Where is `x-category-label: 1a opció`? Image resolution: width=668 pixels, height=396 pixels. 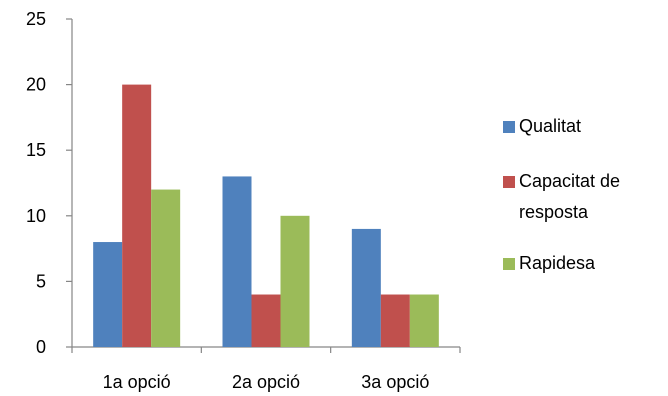
x-category-label: 1a opció is located at coordinates (137, 382).